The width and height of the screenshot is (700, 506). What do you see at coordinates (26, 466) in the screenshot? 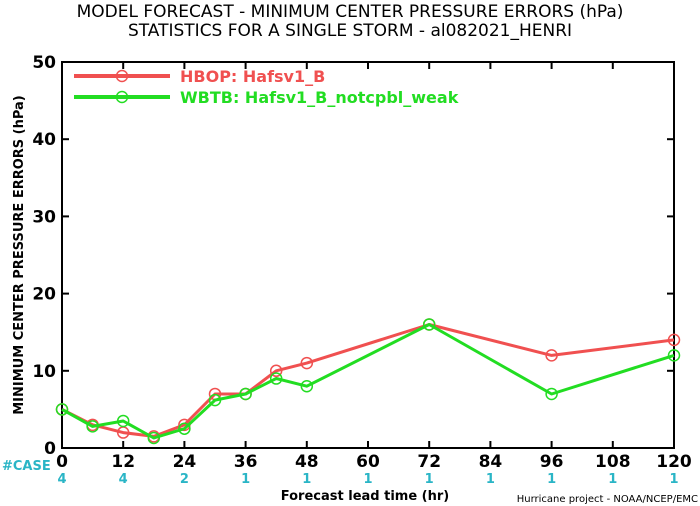
I see `case-label: #CASE` at bounding box center [26, 466].